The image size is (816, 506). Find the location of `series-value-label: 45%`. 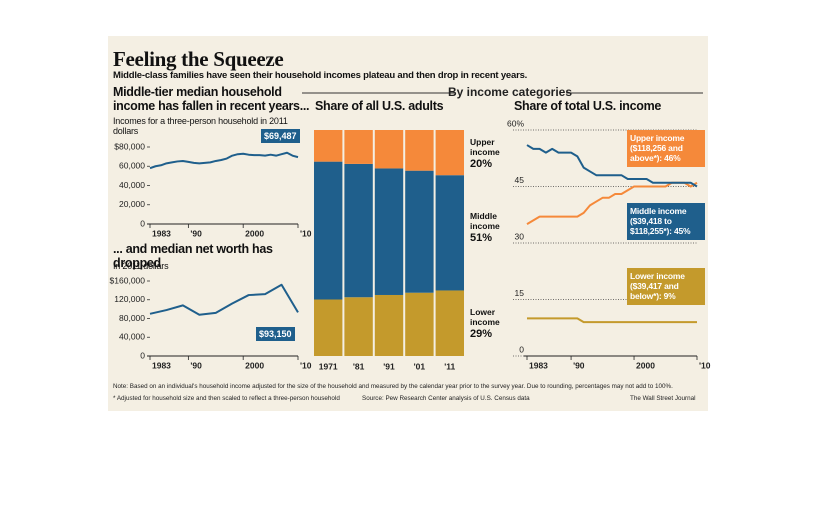

series-value-label: 45% is located at coordinates (682, 231).